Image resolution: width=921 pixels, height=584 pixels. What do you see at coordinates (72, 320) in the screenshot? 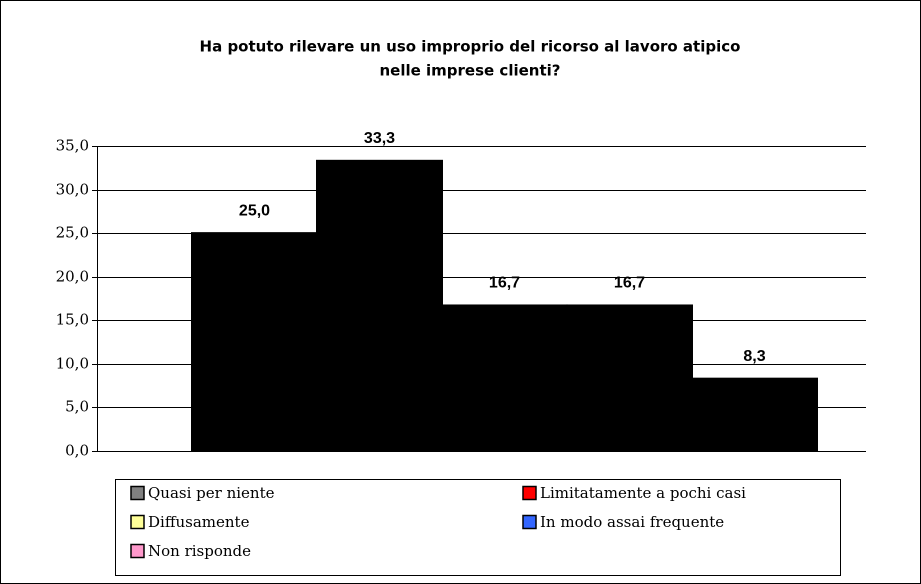
I see `y-tick-label: 15,0` at bounding box center [72, 320].